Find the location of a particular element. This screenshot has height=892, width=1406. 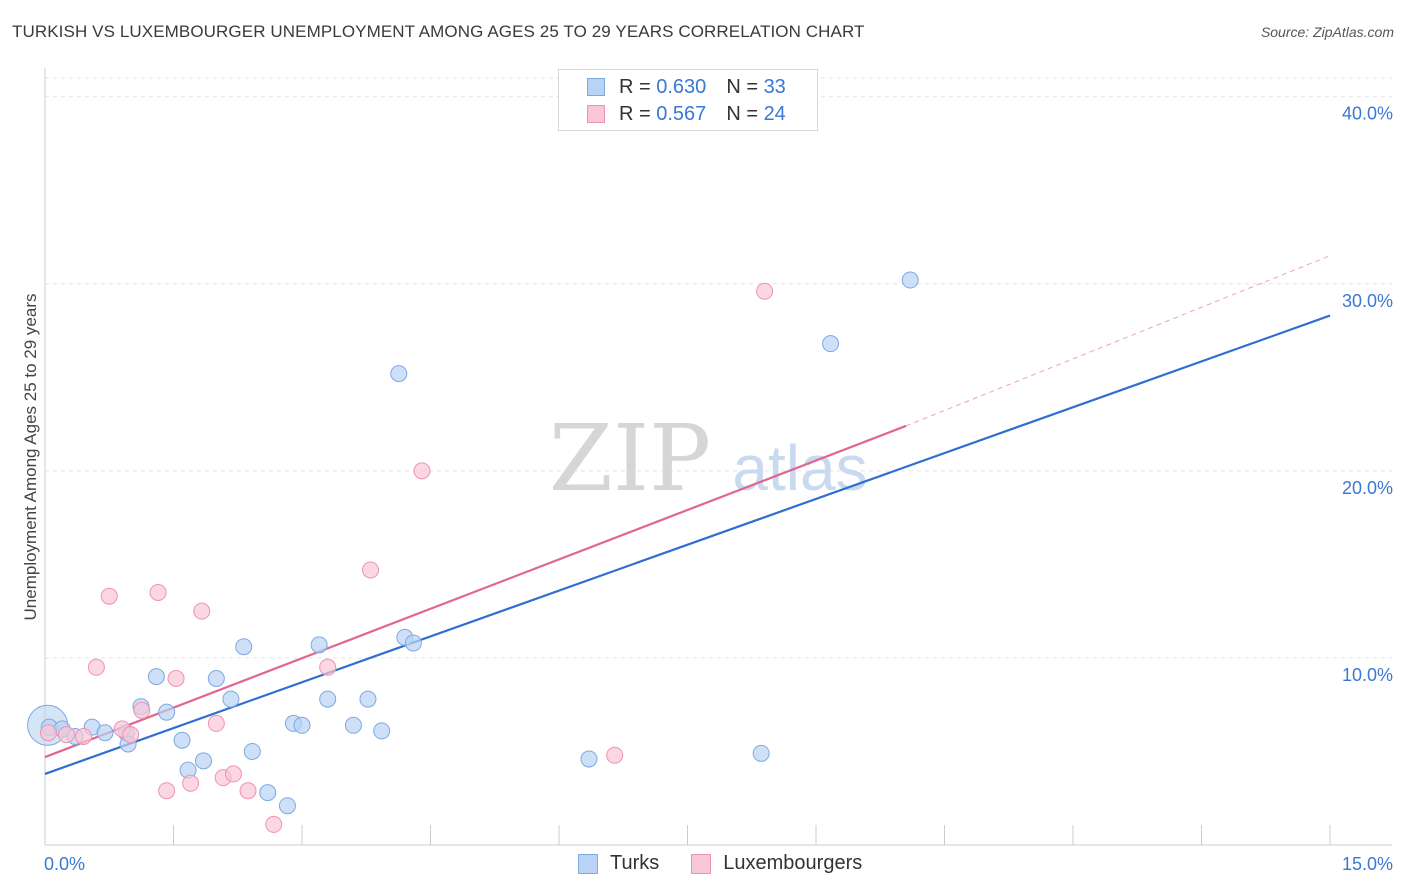

y-tick-label: 40.0% is located at coordinates (1367, 114).